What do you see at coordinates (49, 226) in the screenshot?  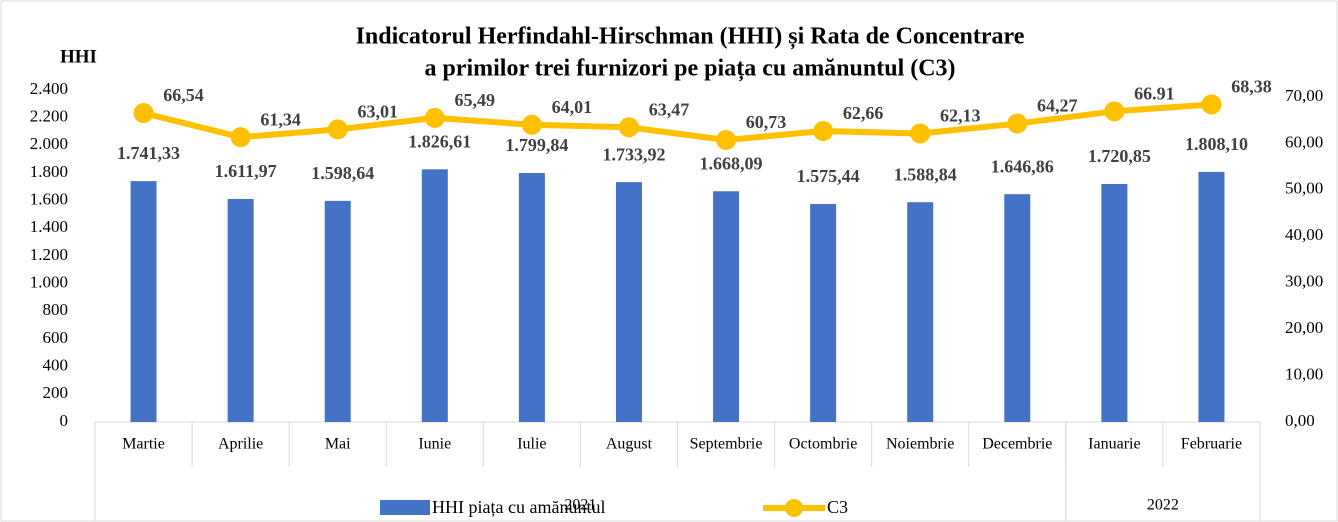 I see `y-tick-label: 1.400` at bounding box center [49, 226].